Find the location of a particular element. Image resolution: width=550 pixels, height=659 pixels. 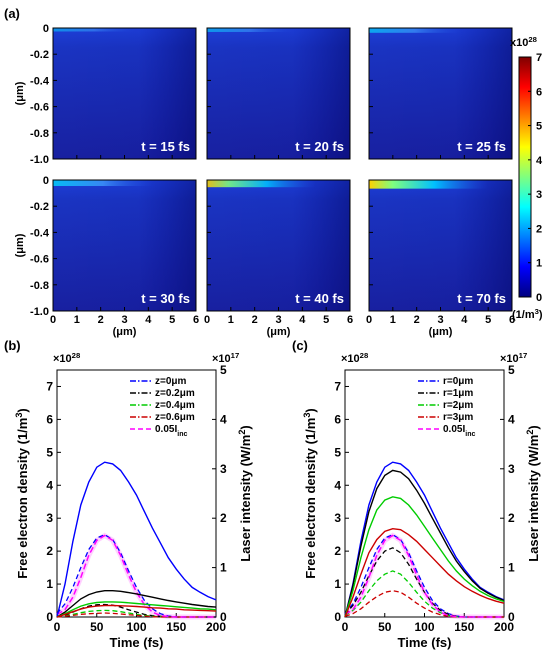

x-tick-label: 2 is located at coordinates (417, 320).